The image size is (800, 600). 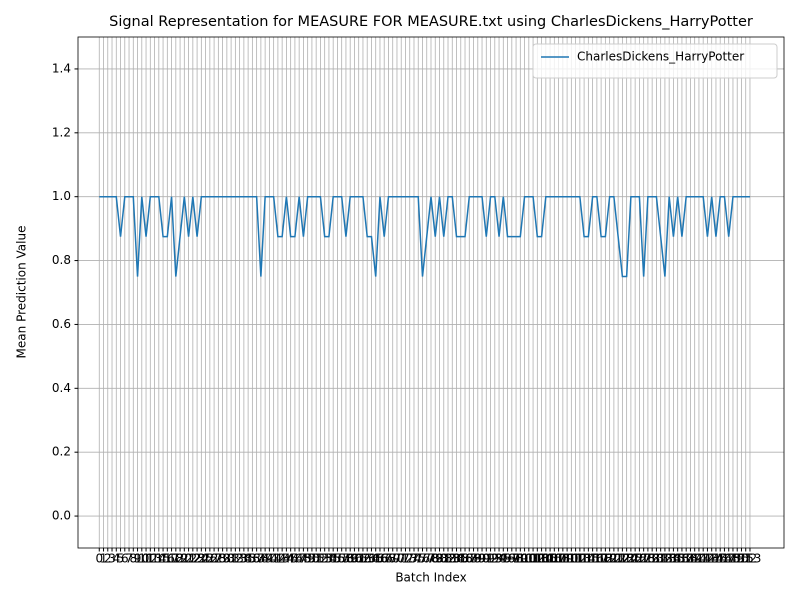 What do you see at coordinates (192, 559) in the screenshot?
I see `x-tick-label: 22` at bounding box center [192, 559].